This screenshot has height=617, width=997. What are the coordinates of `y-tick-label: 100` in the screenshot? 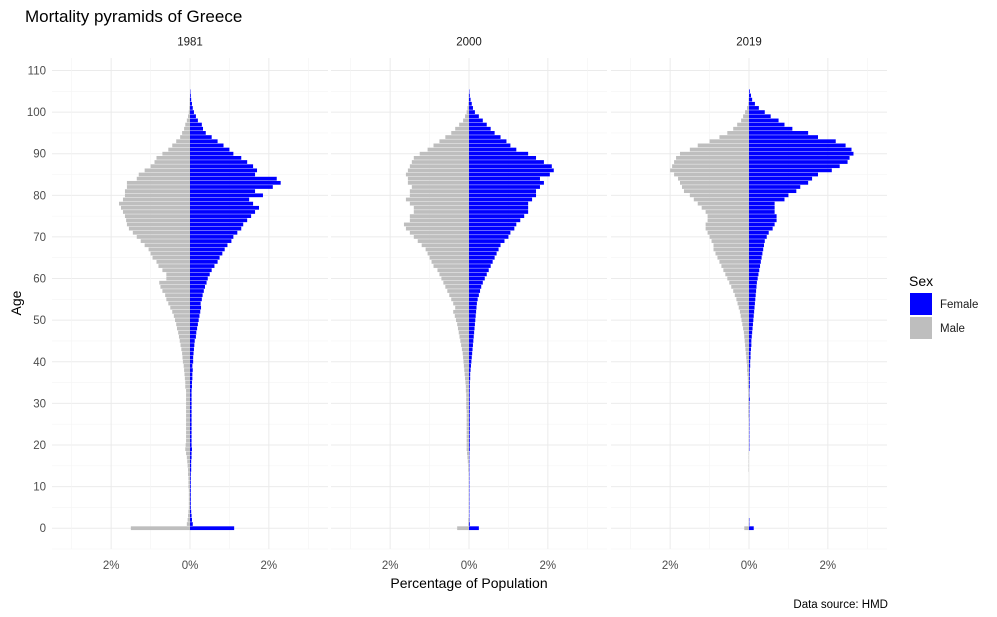 It's located at (36, 113).